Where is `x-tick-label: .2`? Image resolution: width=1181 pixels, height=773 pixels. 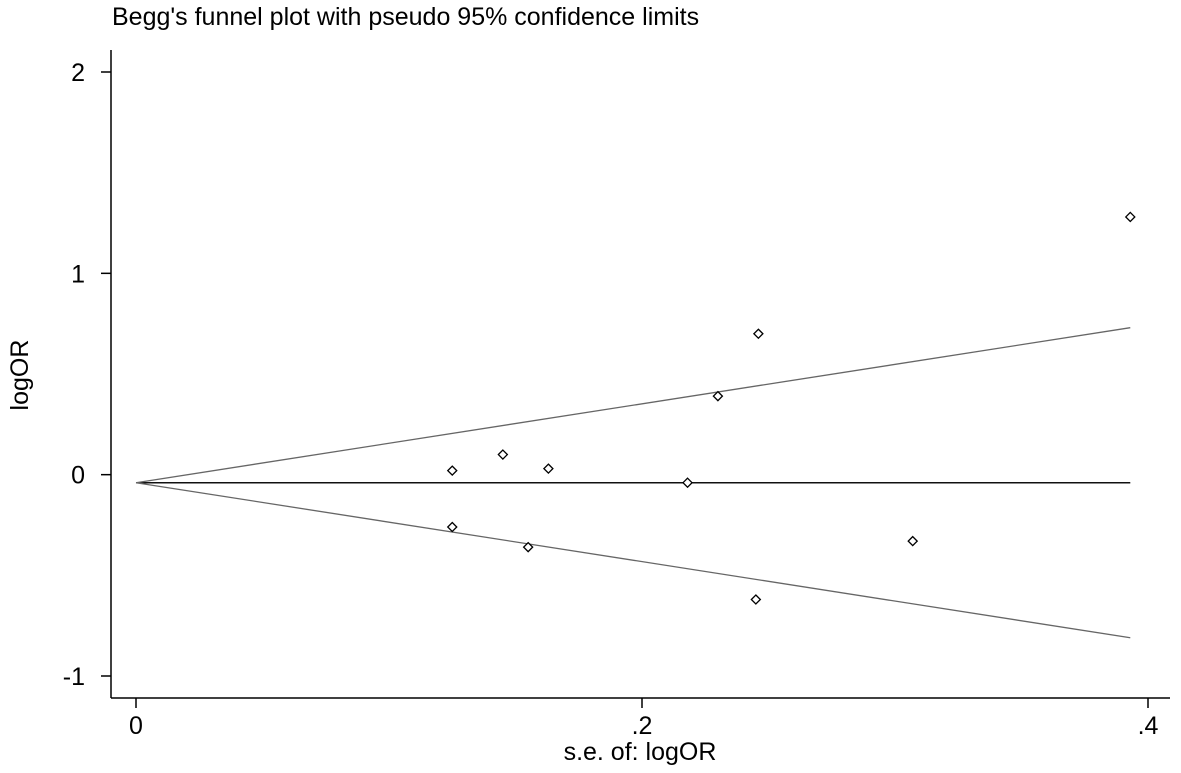
x-tick-label: .2 is located at coordinates (642, 726).